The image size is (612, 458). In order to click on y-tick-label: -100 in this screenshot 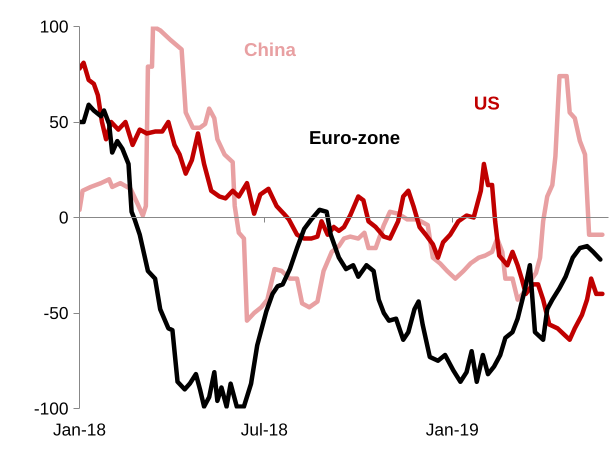, I will do `click(51, 408)`.